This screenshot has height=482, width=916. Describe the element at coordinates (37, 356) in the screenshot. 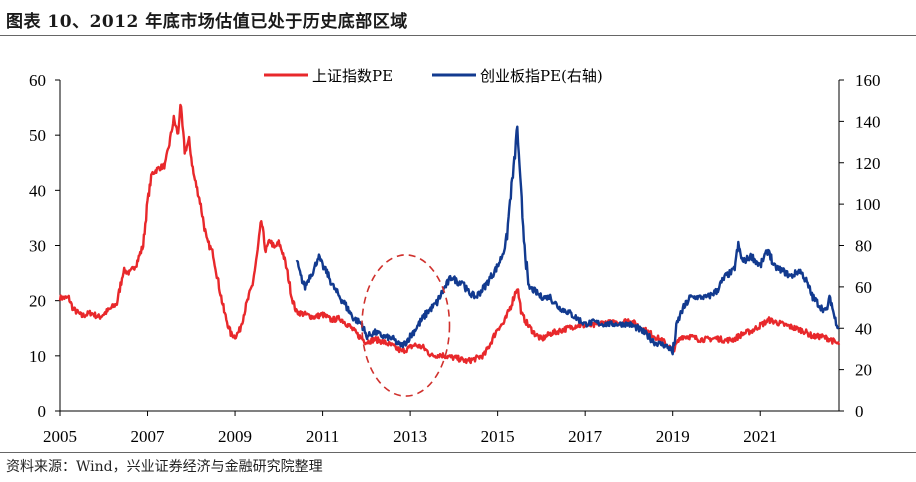

I see `y-left-tick-label: 10` at that location.